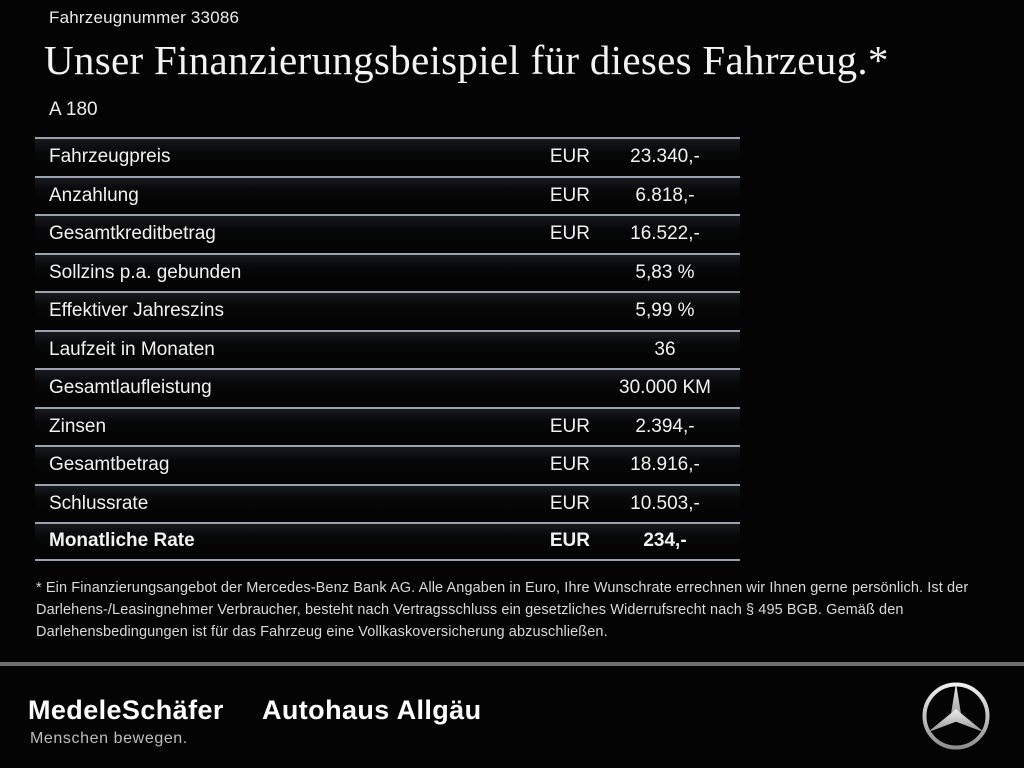  Describe the element at coordinates (387, 310) in the screenshot. I see `table-row: Effektiver Jahreszins 5,99 %` at that location.